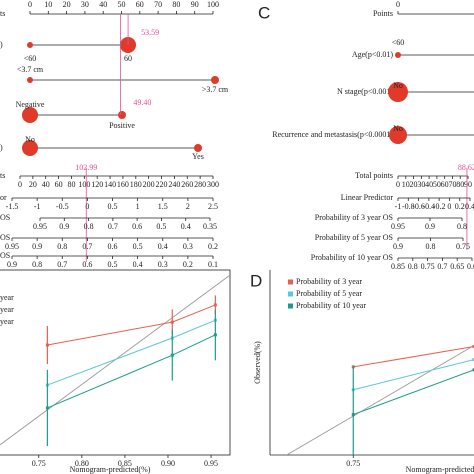 The image size is (474, 474). Describe the element at coordinates (188, 206) in the screenshot. I see `tick-label: 2` at that location.